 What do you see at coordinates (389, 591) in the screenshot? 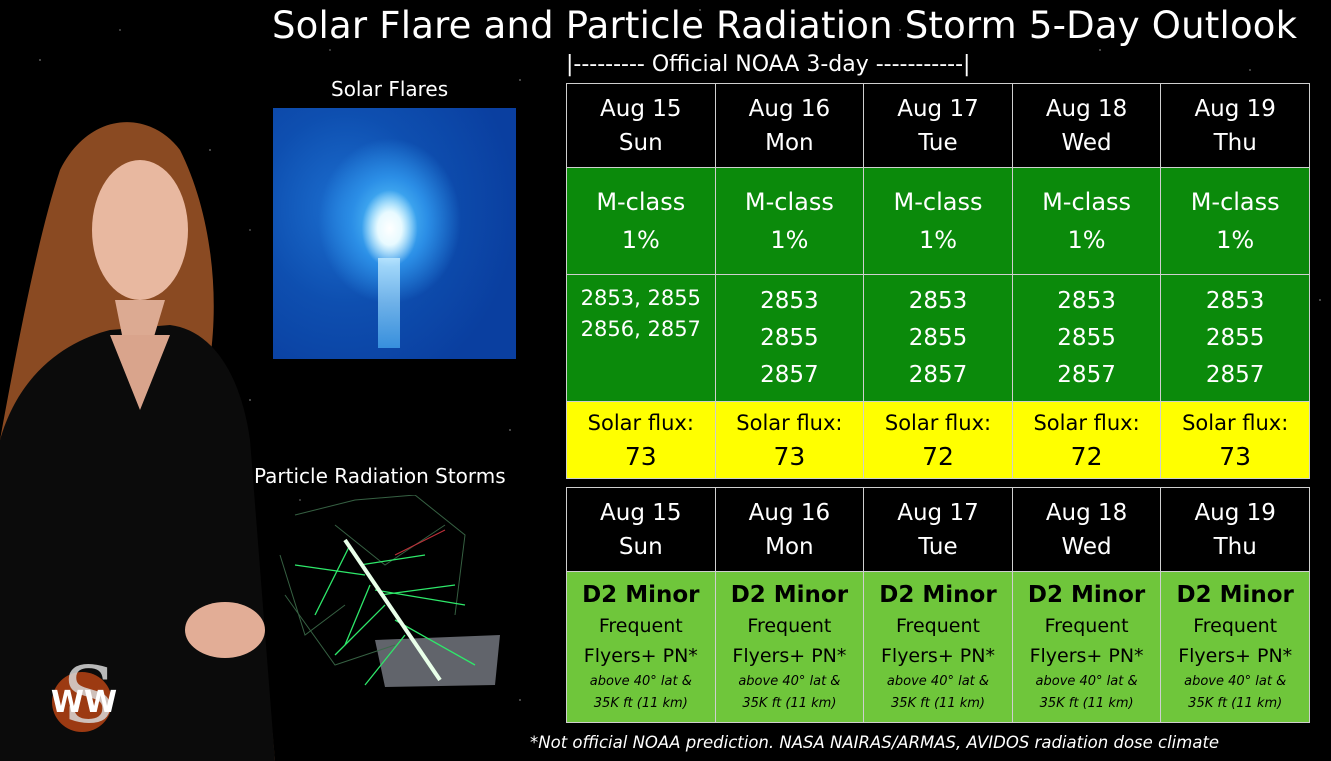
I see `particle-shower-image` at bounding box center [389, 591].